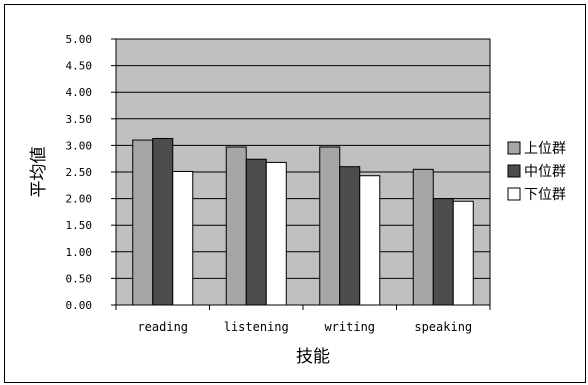  Describe the element at coordinates (350, 236) in the screenshot. I see `bar-中位群-writing` at that location.